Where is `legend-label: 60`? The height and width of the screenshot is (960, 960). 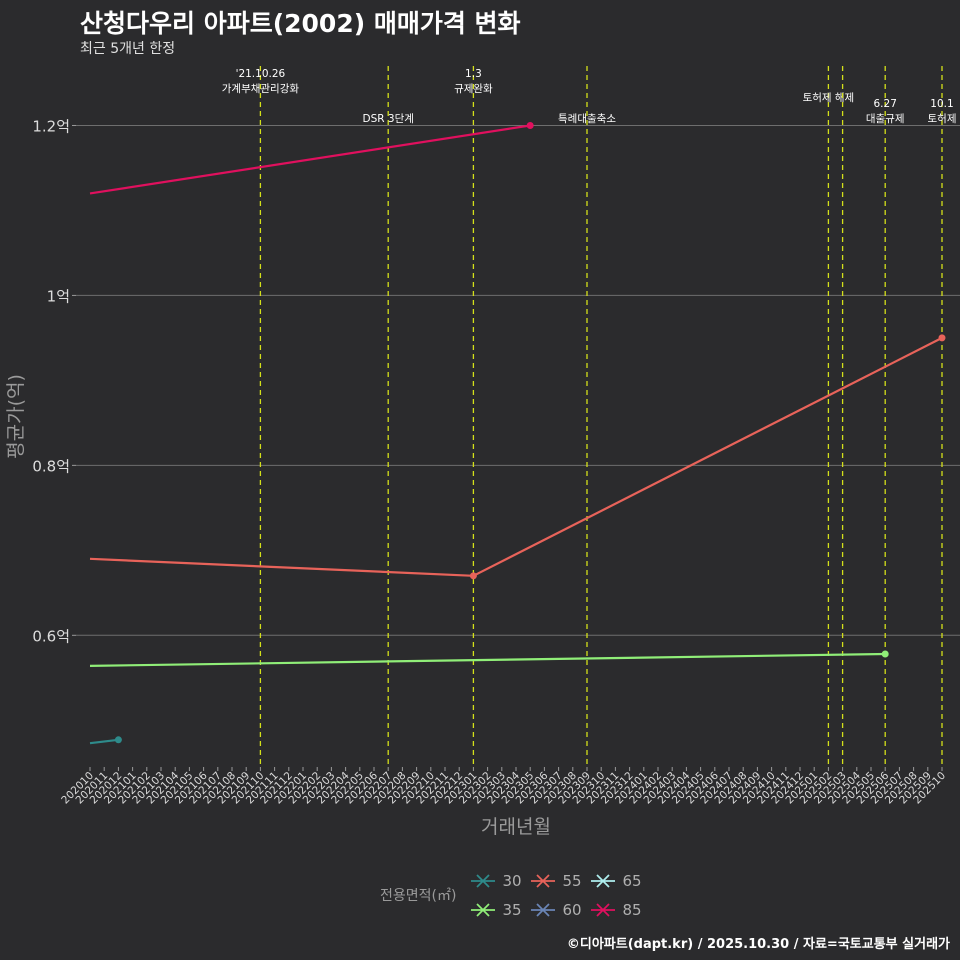 legend-label: 60 is located at coordinates (572, 909).